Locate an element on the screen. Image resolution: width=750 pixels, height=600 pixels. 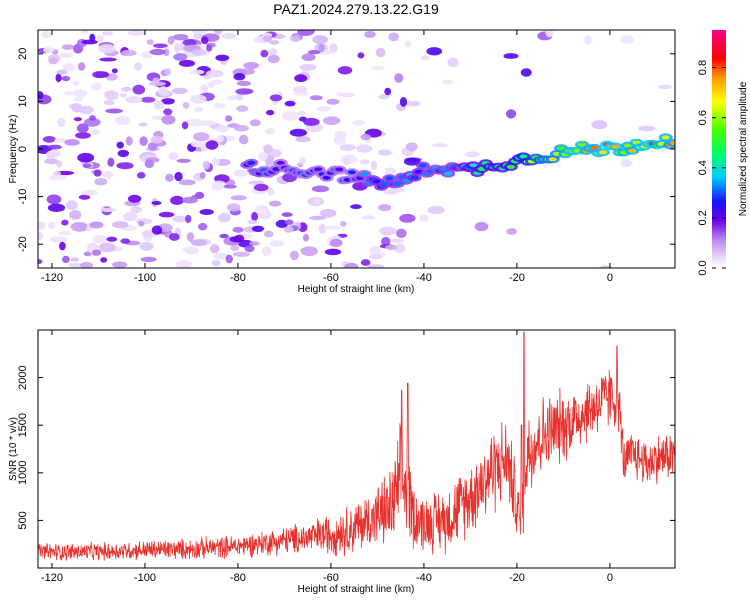
spectrogram-xtick-label: -120 is located at coordinates (52, 278).